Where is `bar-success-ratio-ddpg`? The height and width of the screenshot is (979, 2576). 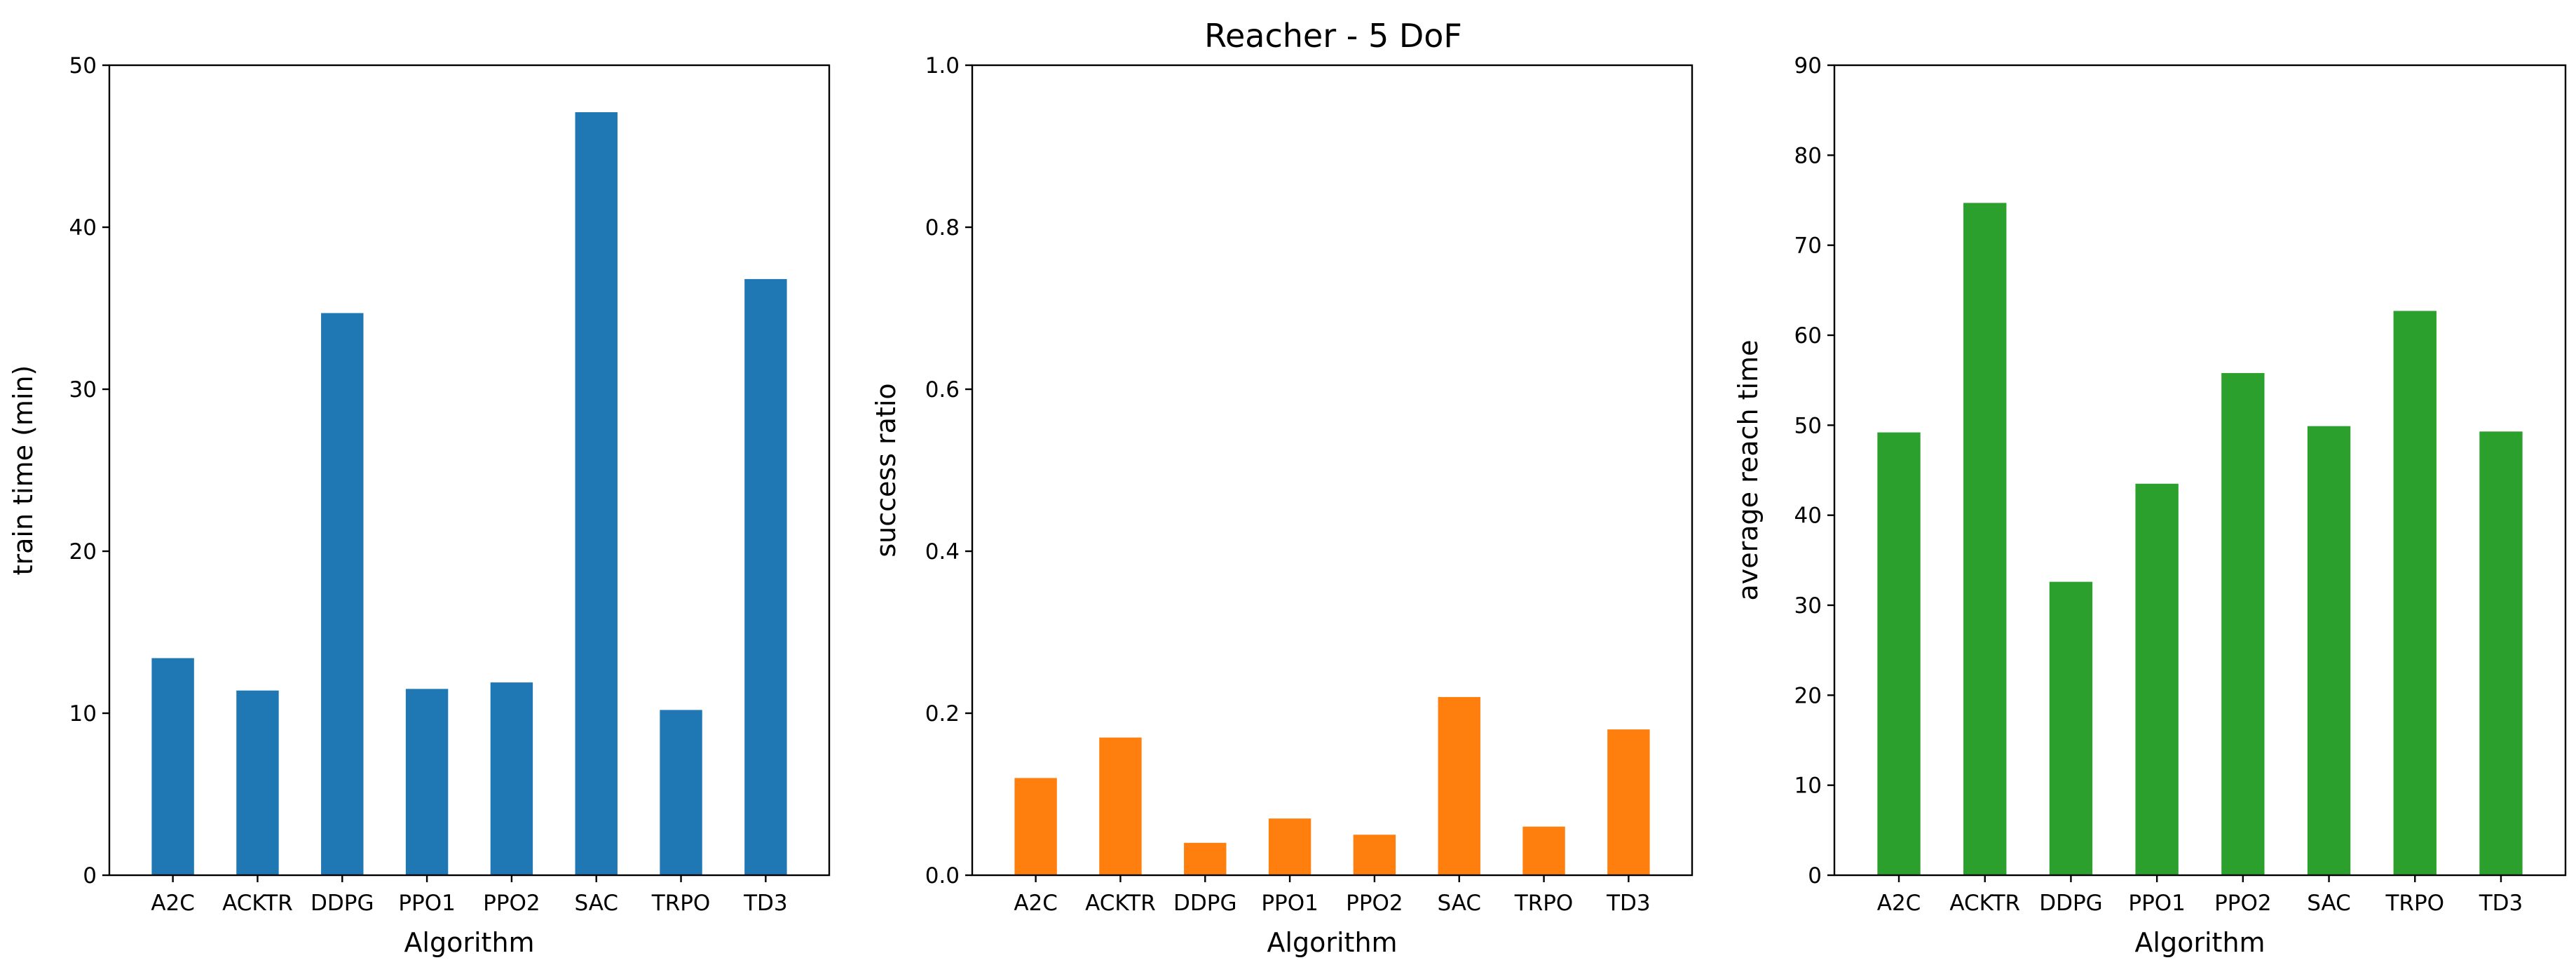 bar-success-ratio-ddpg is located at coordinates (1205, 858).